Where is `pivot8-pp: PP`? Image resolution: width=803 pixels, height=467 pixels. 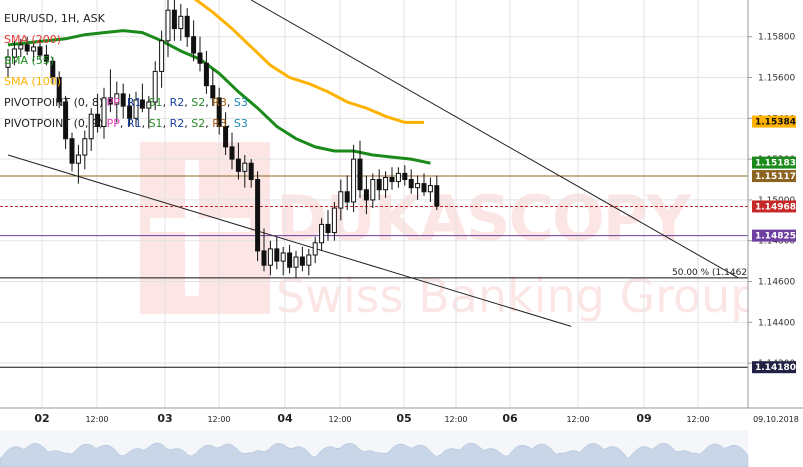 pivot8-pp: PP is located at coordinates (113, 102).